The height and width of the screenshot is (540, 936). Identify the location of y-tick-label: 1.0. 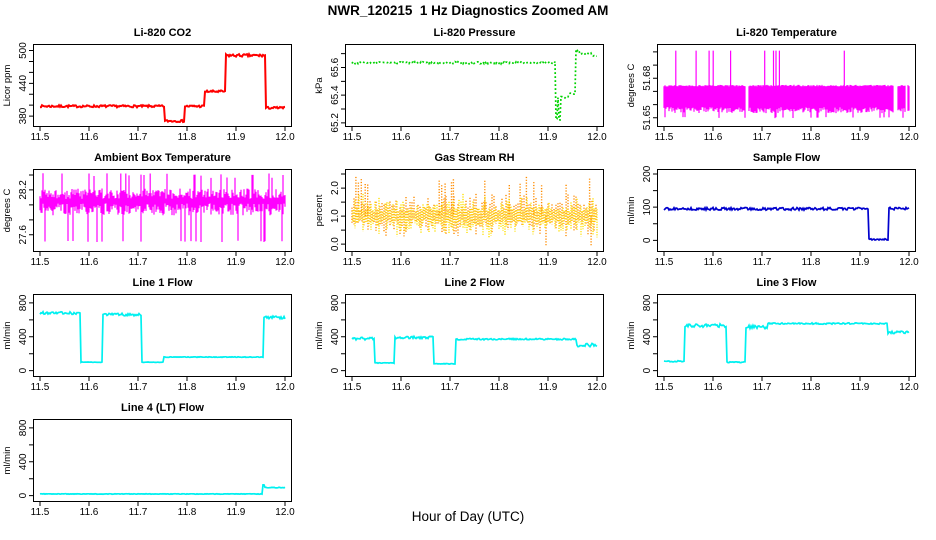
(335, 216).